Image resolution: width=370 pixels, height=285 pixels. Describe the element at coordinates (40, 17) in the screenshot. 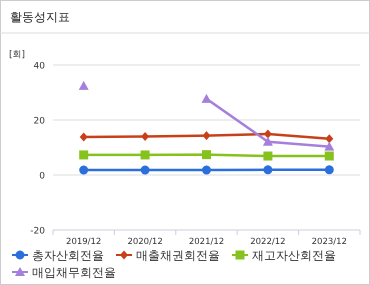

I see `chart-title: 활동성지표` at that location.